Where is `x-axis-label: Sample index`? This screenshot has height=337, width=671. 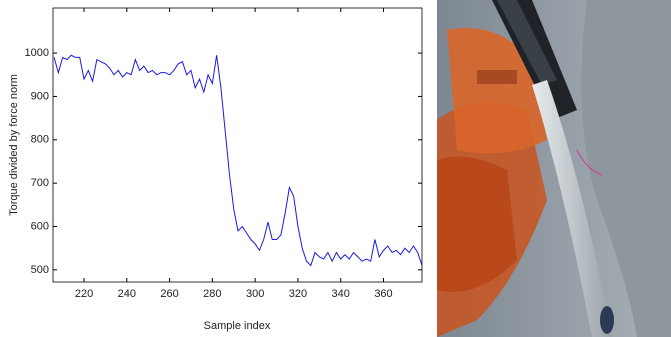 x-axis-label: Sample index is located at coordinates (237, 326).